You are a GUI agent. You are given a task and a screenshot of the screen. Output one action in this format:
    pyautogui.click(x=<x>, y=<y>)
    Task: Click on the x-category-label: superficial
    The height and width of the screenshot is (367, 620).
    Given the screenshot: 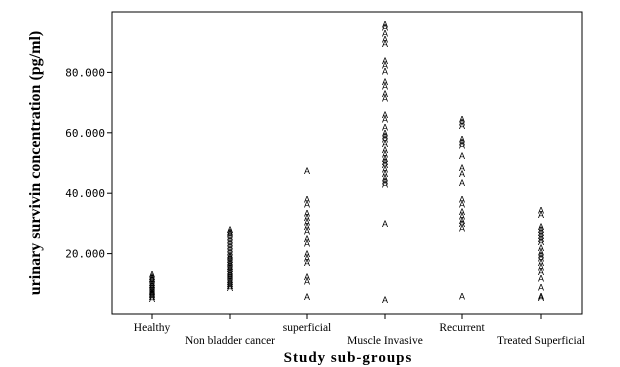 What is the action you would take?
    pyautogui.click(x=307, y=328)
    